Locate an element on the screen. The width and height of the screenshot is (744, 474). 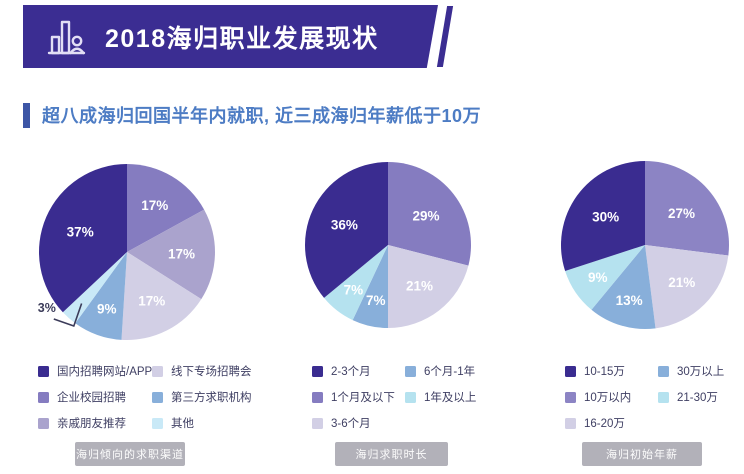
legend-label: 线下专场招聘会 is located at coordinates (211, 372).